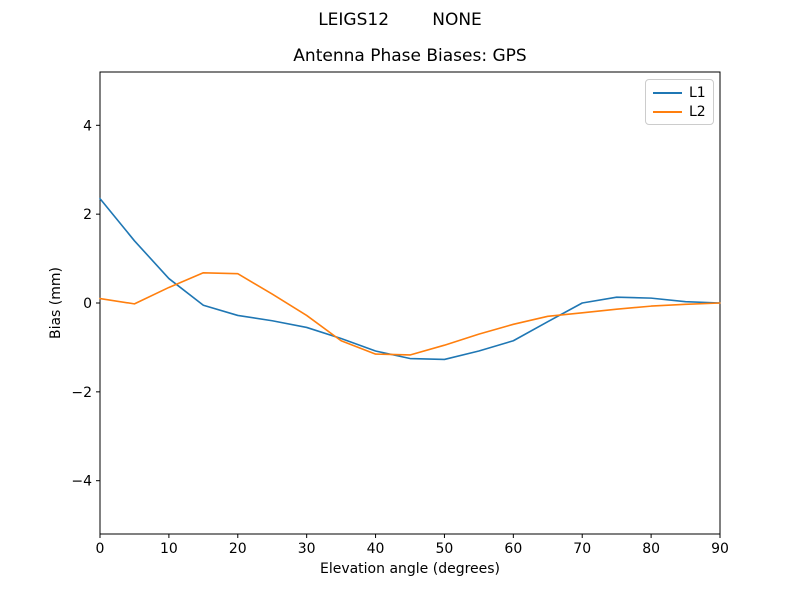  I want to click on x-tick-label: 40, so click(376, 549).